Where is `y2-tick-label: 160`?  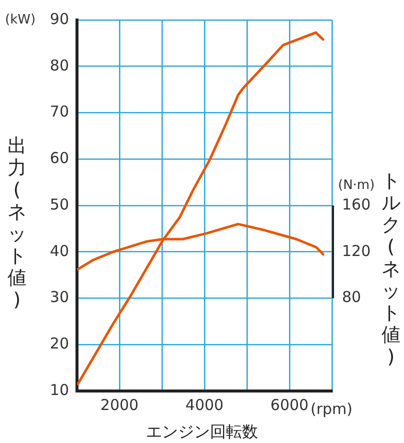 y2-tick-label: 160 is located at coordinates (356, 204).